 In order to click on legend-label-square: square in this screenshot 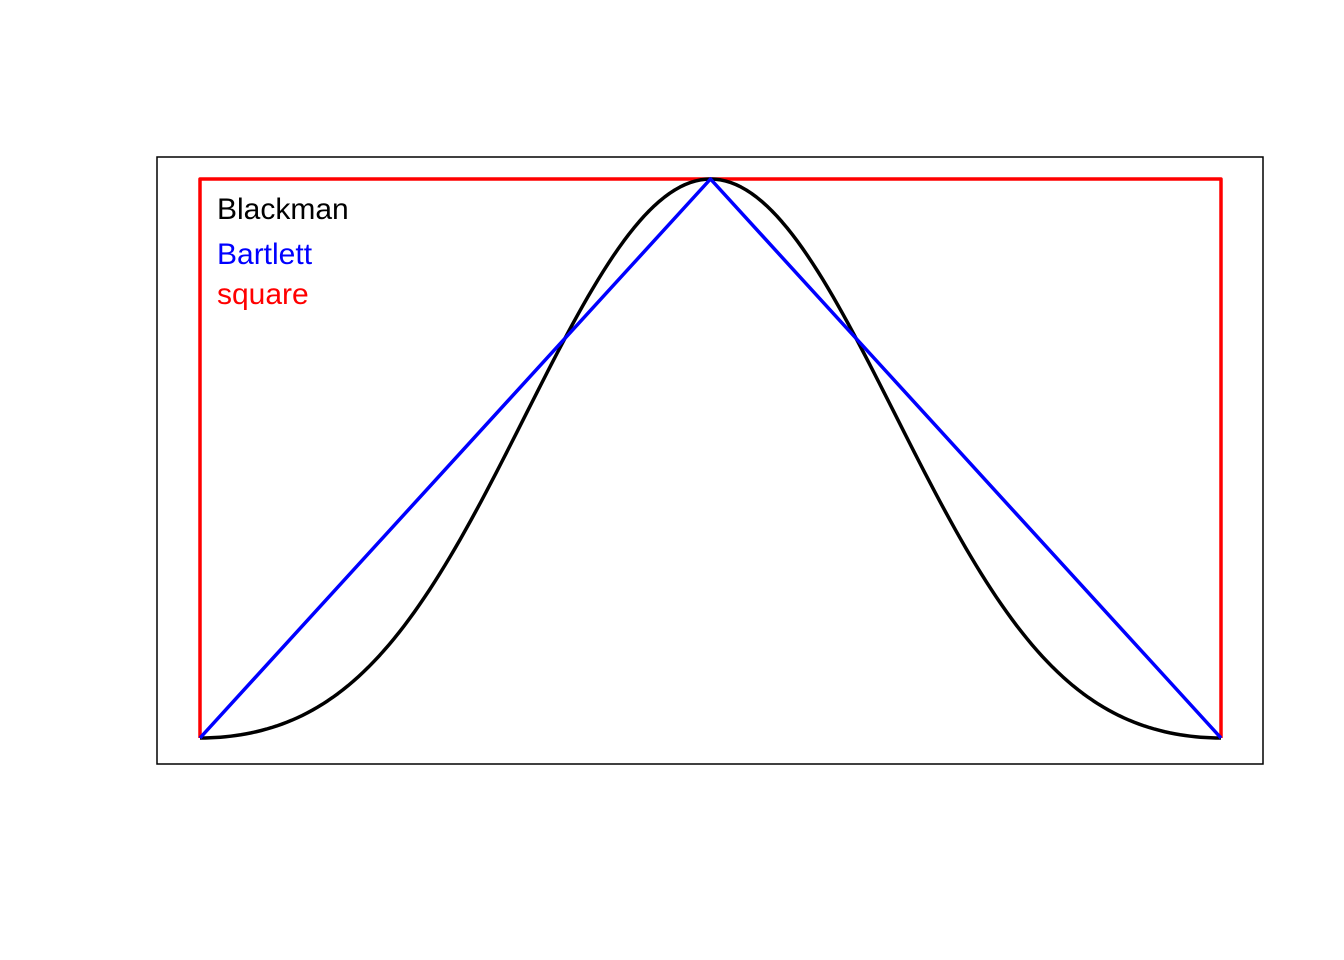, I will do `click(263, 294)`.